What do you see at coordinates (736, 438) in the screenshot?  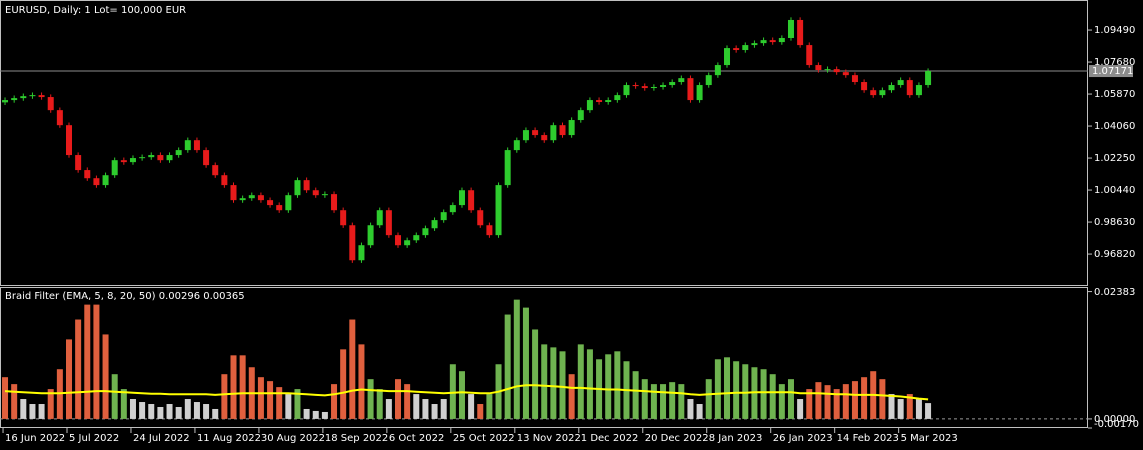 I see `x-tick-label: 8 Jan 2023` at bounding box center [736, 438].